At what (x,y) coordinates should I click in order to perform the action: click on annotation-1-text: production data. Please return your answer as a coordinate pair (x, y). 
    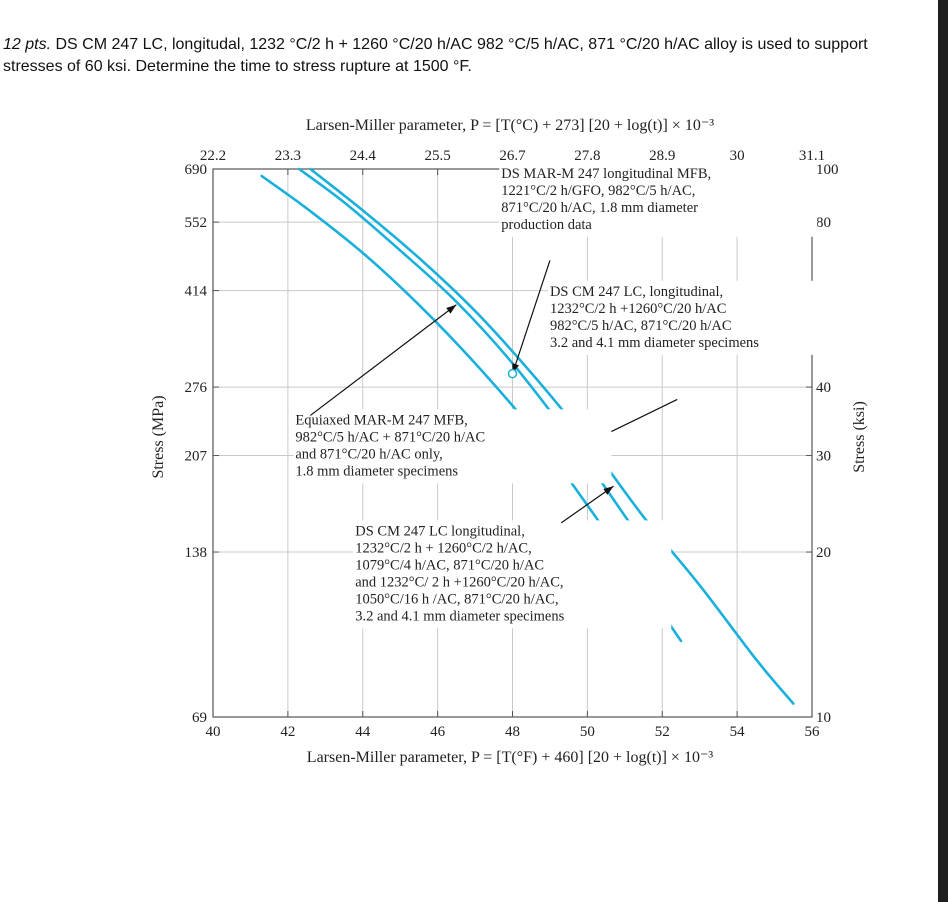
    Looking at the image, I should click on (546, 225).